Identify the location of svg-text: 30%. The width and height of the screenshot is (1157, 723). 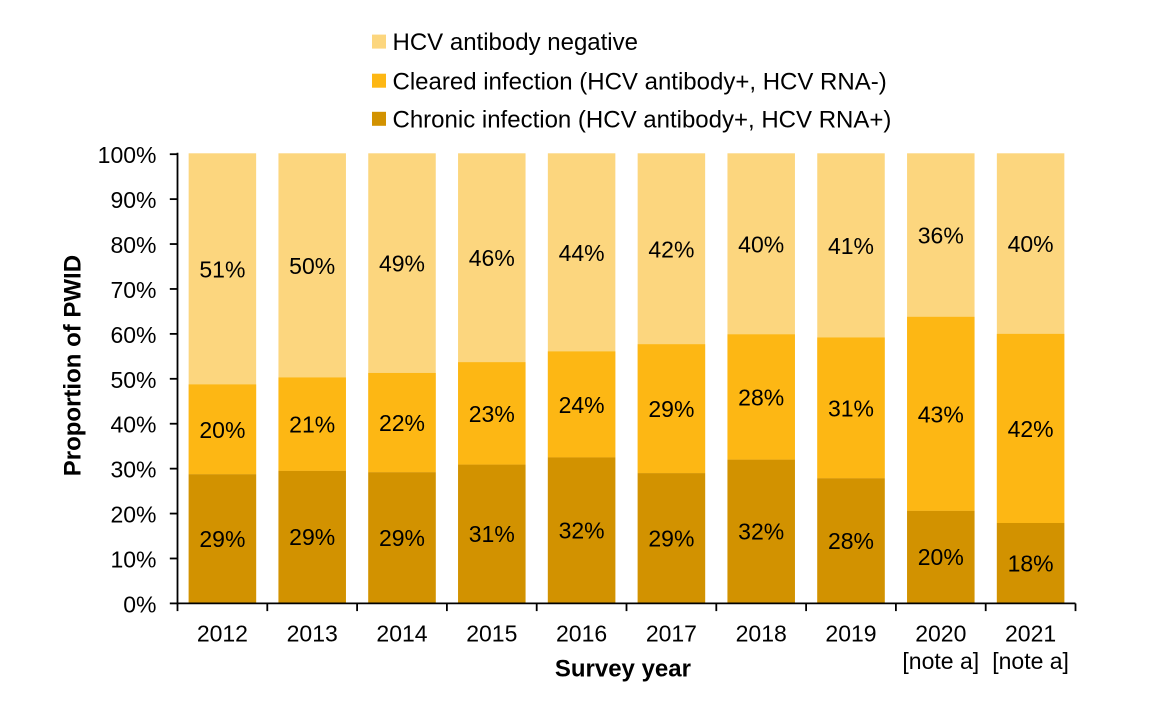
(133, 470).